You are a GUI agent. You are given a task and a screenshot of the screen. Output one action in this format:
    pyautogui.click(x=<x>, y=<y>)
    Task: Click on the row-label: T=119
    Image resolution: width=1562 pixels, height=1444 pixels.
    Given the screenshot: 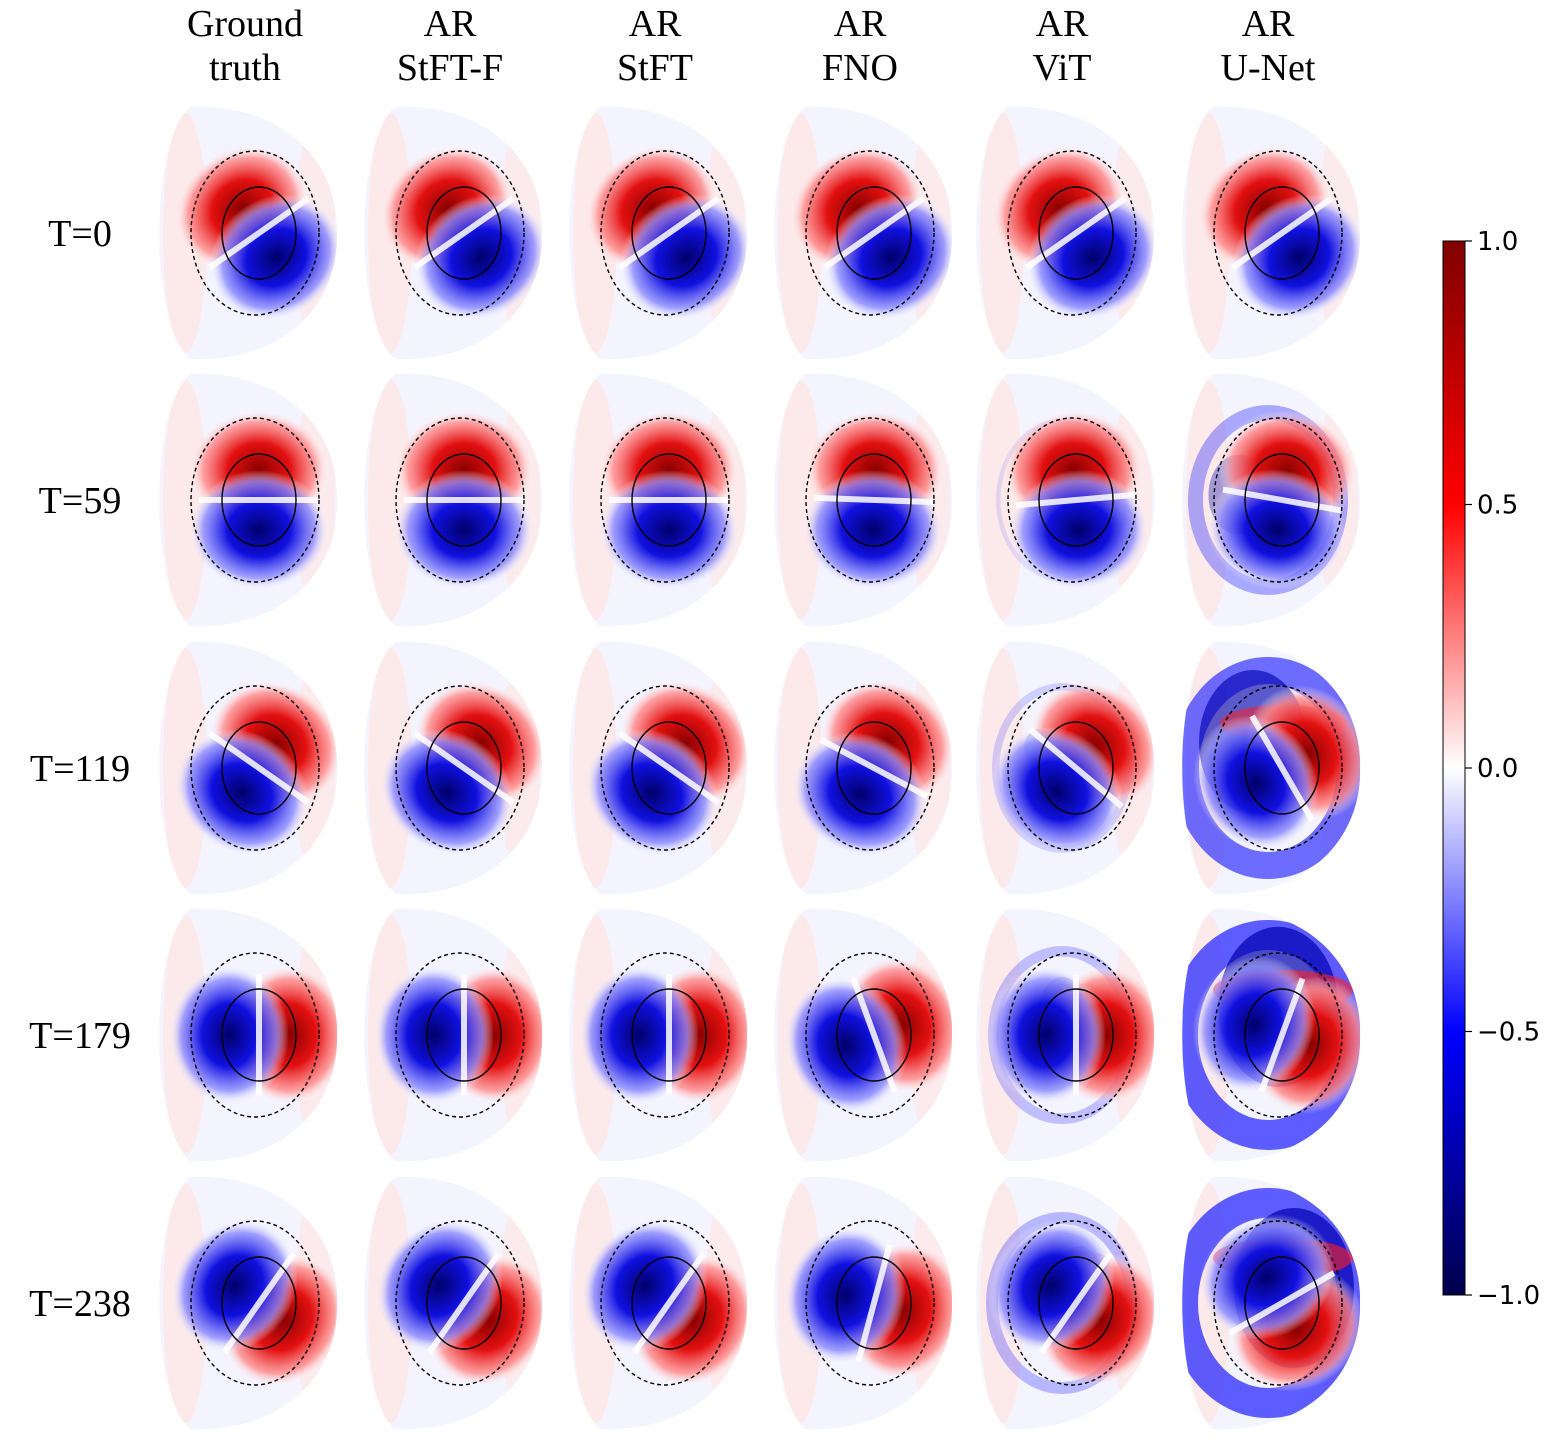 What is the action you would take?
    pyautogui.click(x=80, y=769)
    